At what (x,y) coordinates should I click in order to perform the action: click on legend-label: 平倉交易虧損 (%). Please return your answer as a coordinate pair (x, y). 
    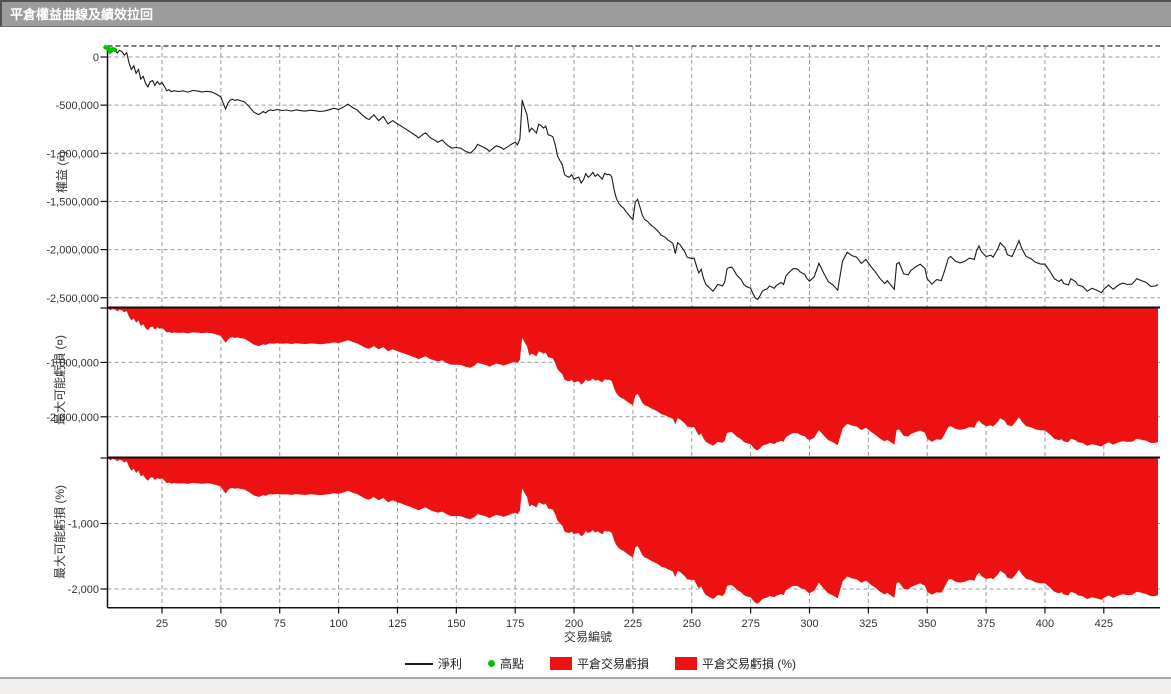
    Looking at the image, I should click on (749, 664).